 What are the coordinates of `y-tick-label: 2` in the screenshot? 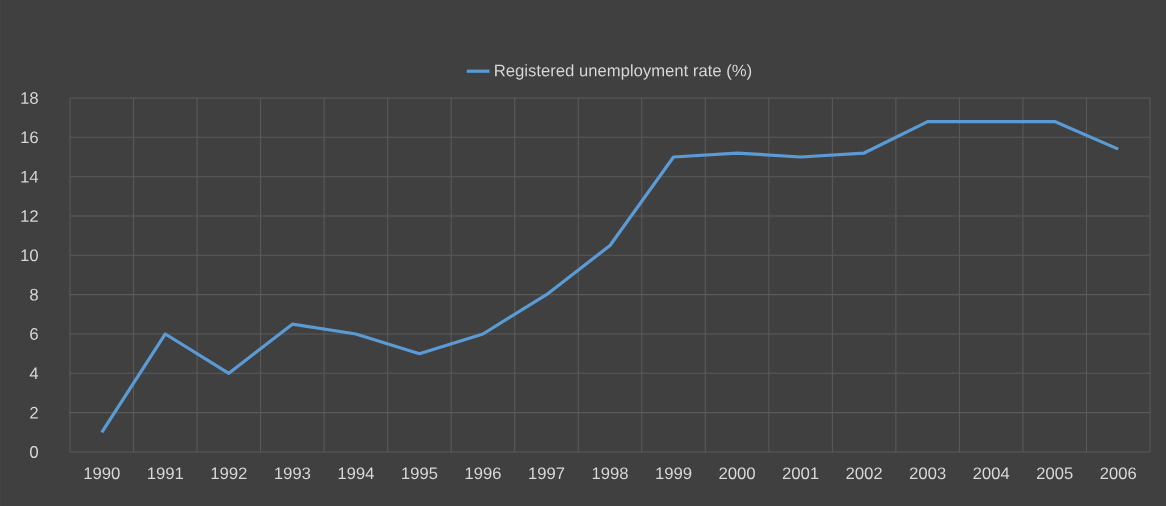 It's located at (34, 412).